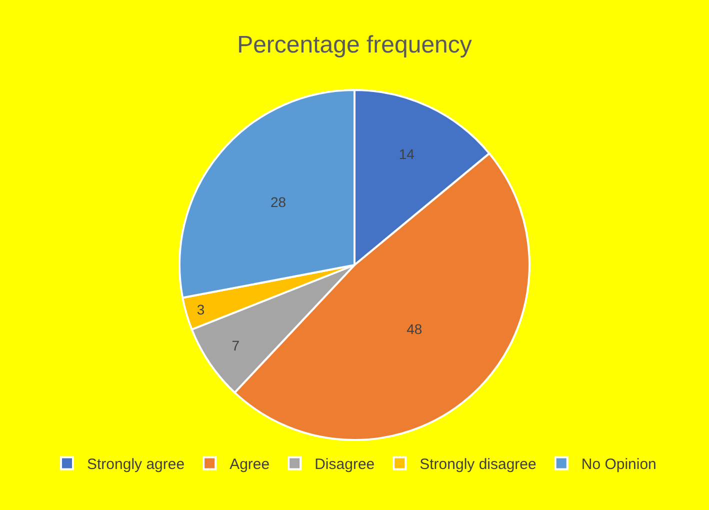 The image size is (709, 510). I want to click on legend-label: No Opinion, so click(618, 465).